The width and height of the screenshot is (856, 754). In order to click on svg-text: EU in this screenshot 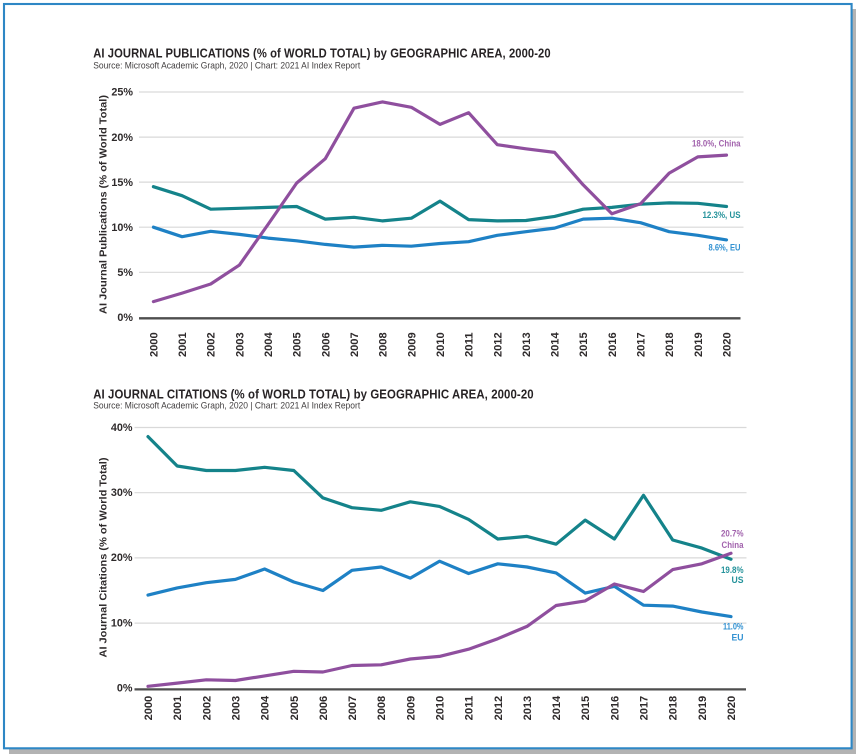, I will do `click(738, 637)`.